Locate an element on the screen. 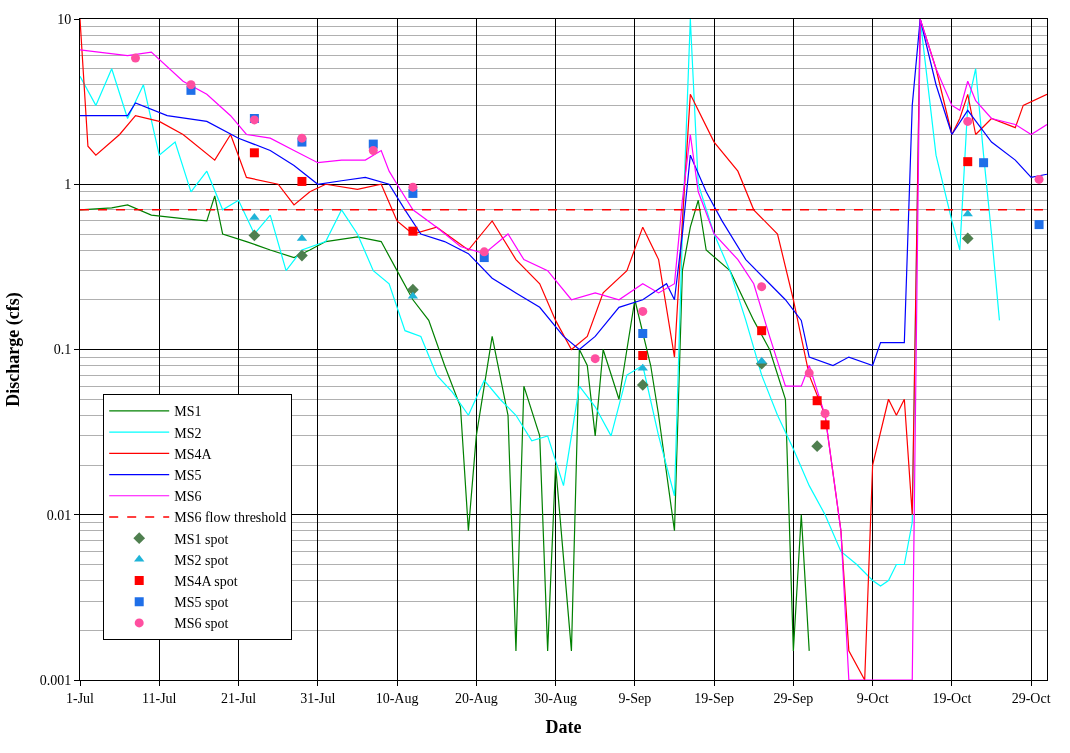  legend-label: MS1 spot is located at coordinates (201, 539).